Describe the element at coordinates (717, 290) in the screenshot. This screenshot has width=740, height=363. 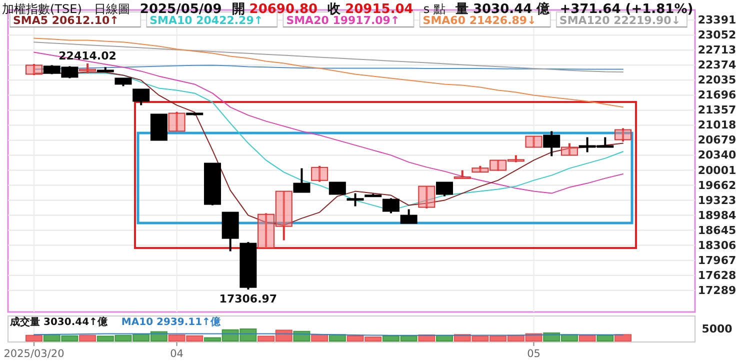
I see `y-tick-label: 17289` at that location.